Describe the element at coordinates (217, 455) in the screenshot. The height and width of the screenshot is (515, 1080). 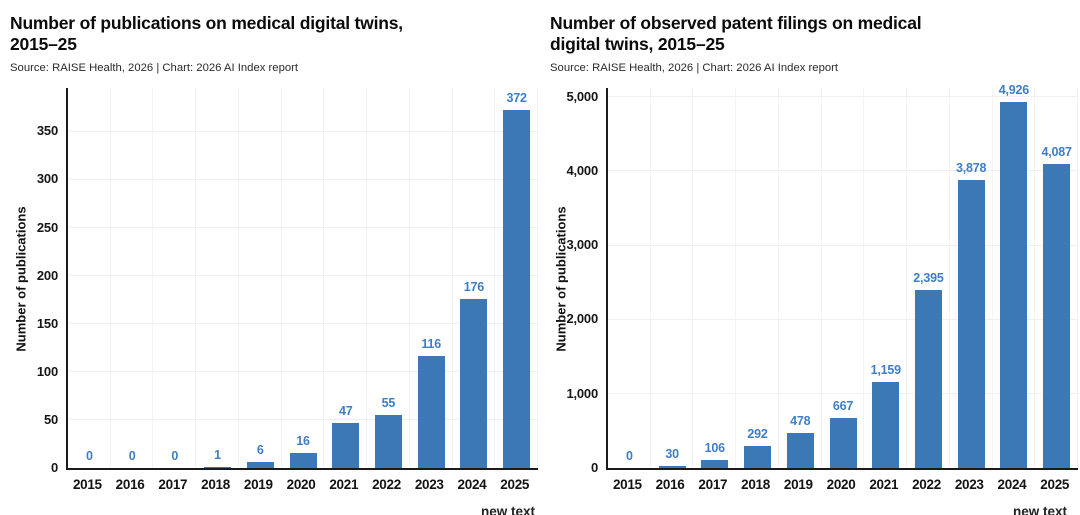
I see `bar-value-label: 1` at that location.